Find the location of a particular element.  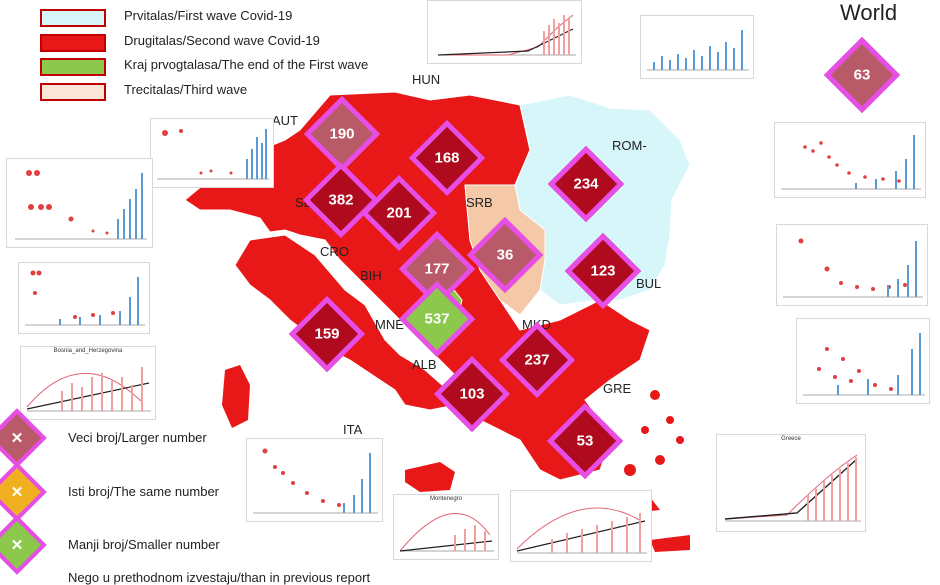

thumb-chart-rom is located at coordinates (850, 160).